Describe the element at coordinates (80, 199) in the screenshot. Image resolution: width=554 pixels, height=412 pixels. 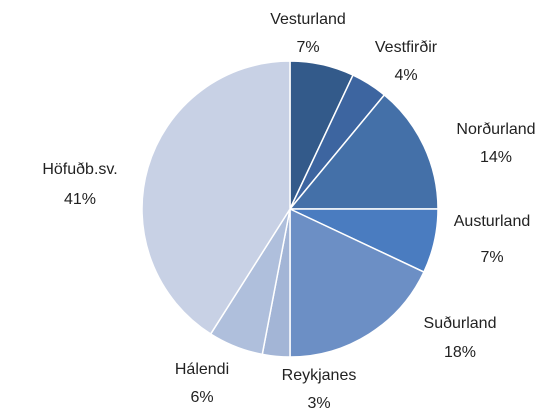
I see `slice-value-label: 41%` at that location.